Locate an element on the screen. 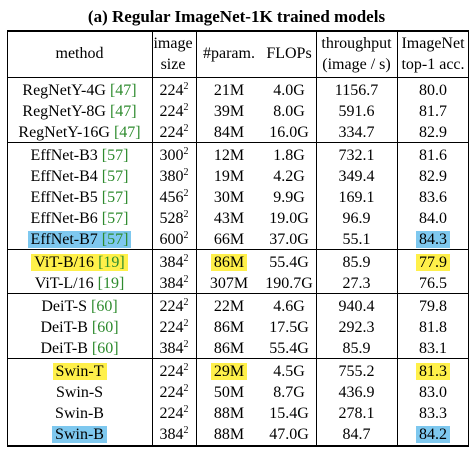 This screenshot has height=453, width=473. cell-method: Swin-T is located at coordinates (79, 371).